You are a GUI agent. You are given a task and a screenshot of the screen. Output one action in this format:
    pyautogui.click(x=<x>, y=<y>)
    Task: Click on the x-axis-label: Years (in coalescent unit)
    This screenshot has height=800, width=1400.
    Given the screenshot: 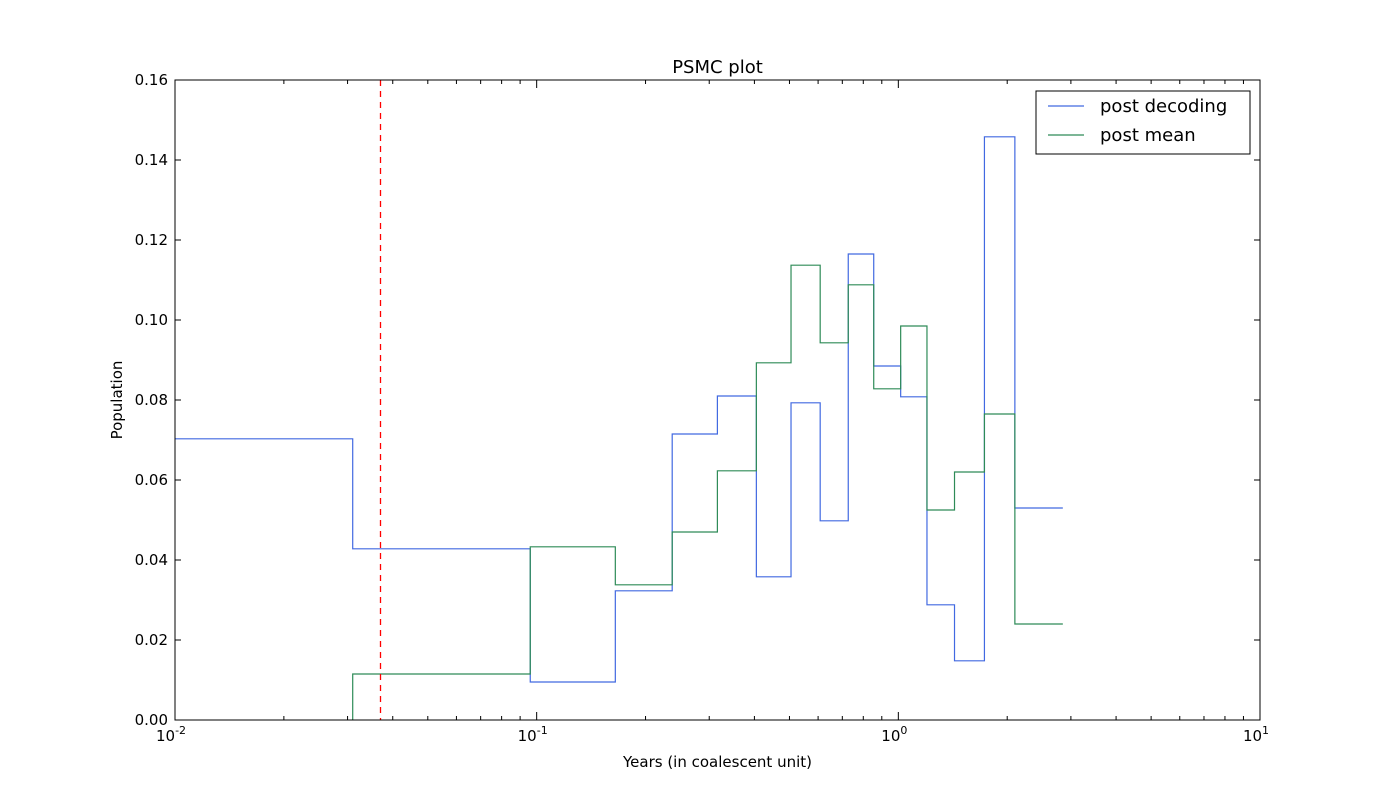 What is the action you would take?
    pyautogui.click(x=717, y=762)
    